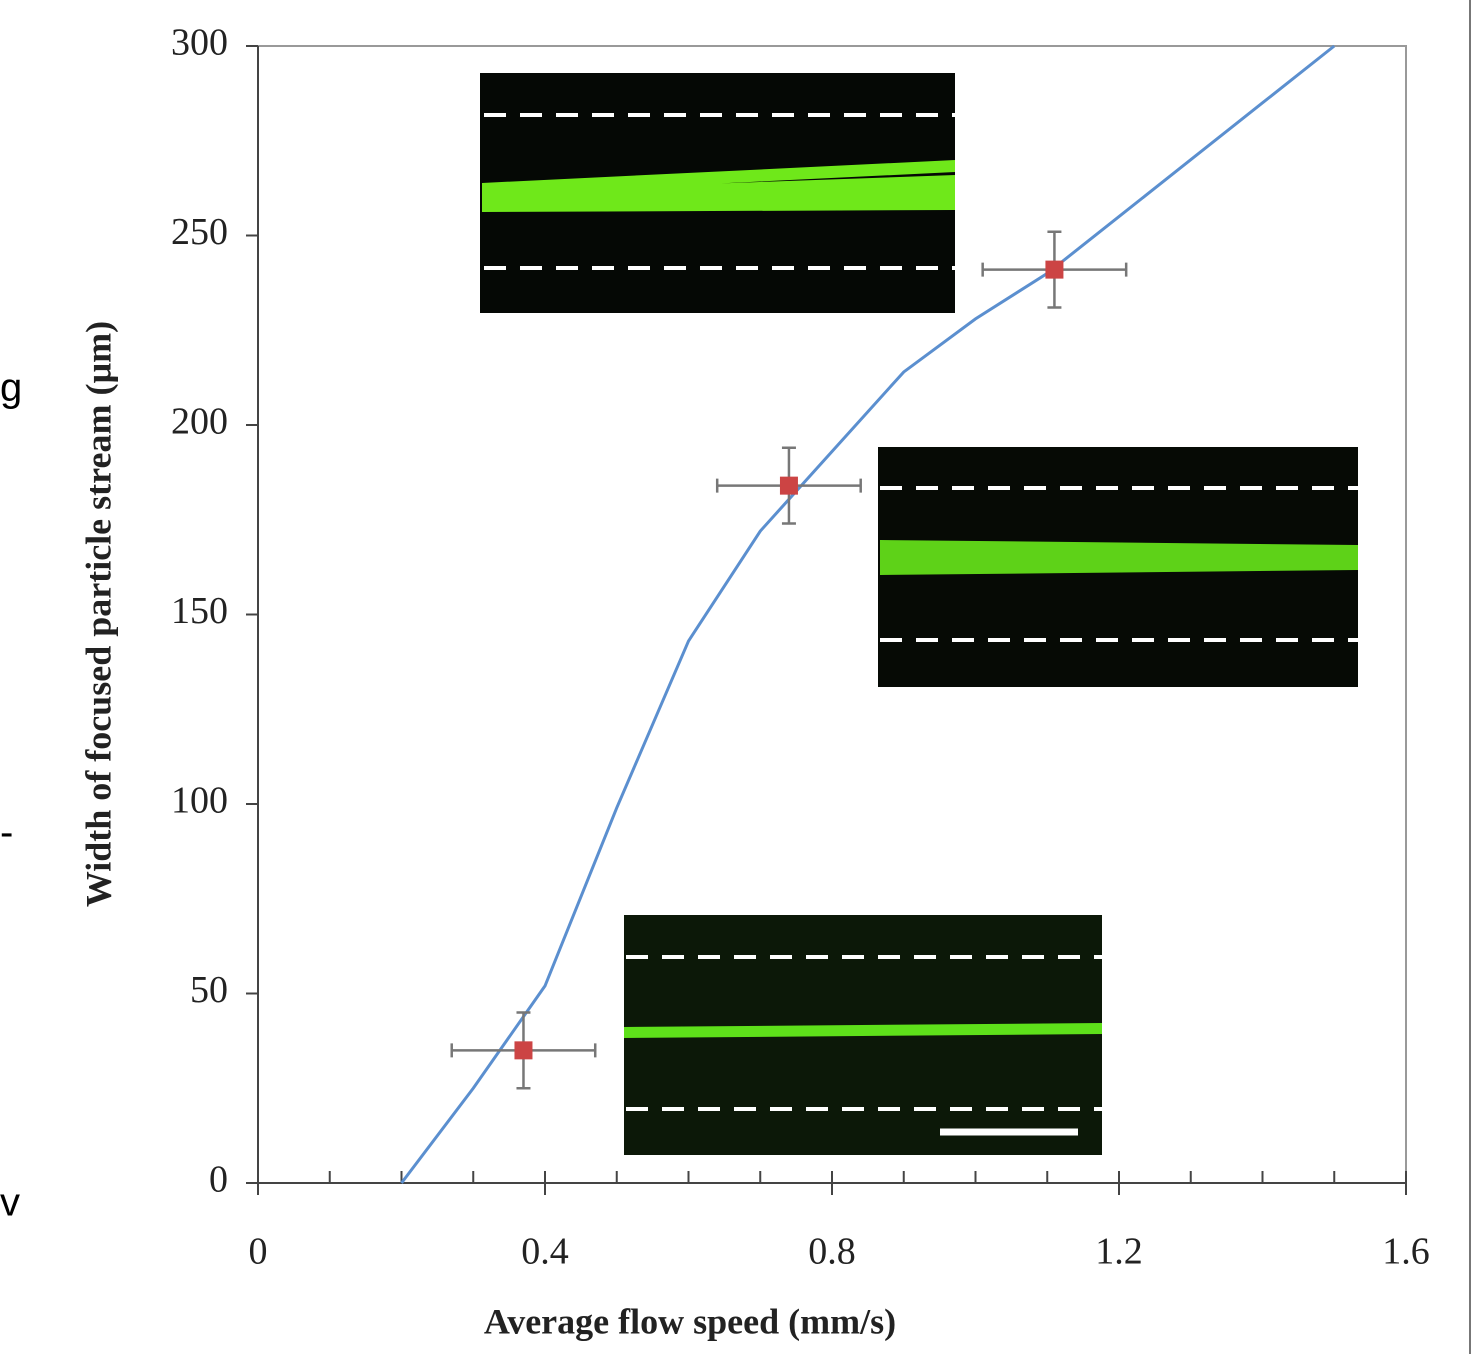 The image size is (1476, 1354). I want to click on margin-text: g, so click(11, 388).